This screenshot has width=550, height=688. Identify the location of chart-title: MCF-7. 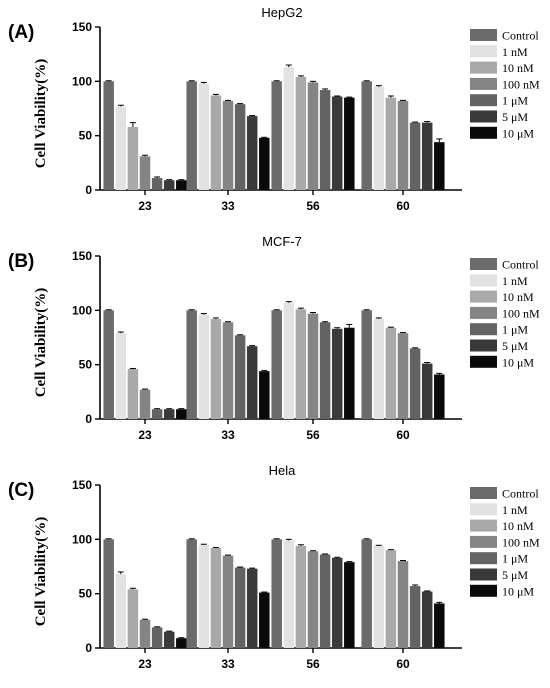
(282, 241).